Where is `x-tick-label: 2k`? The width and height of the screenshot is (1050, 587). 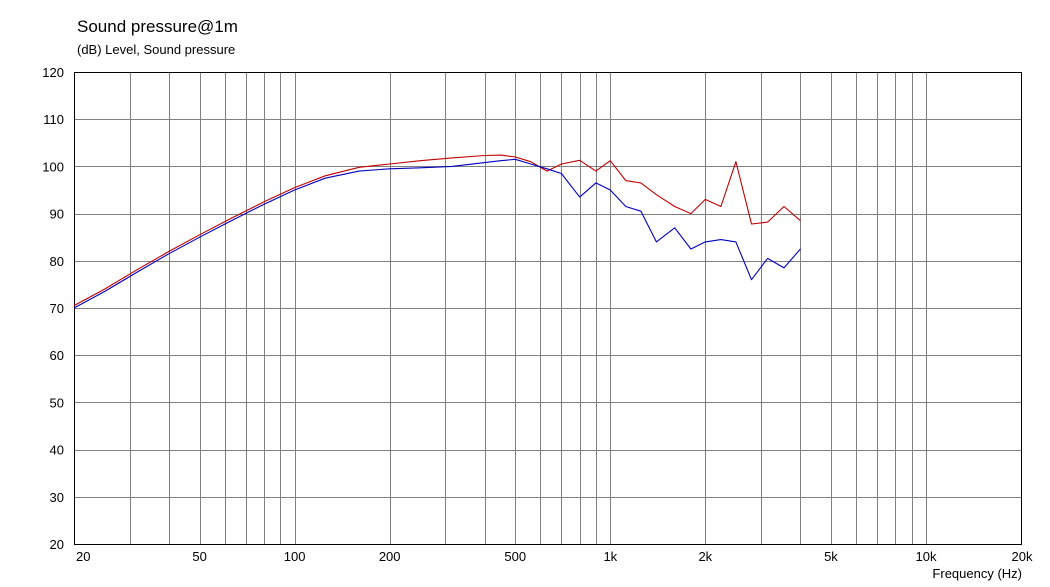
x-tick-label: 2k is located at coordinates (705, 556).